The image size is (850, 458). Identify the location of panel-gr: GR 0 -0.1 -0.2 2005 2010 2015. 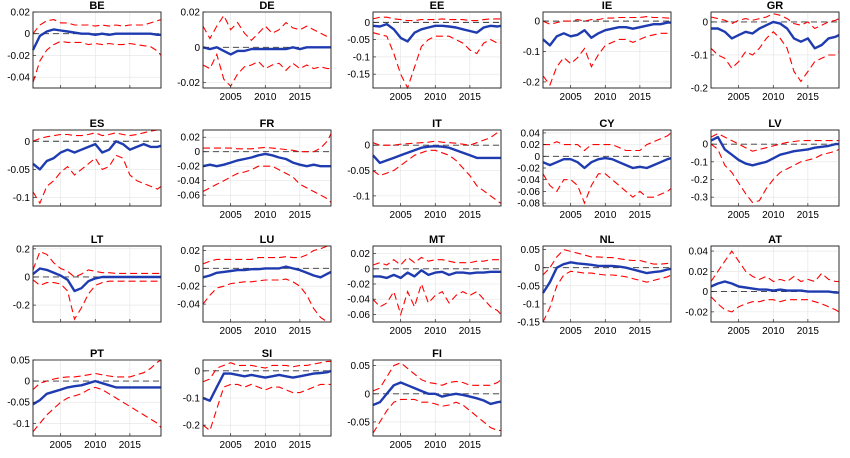
(765, 51).